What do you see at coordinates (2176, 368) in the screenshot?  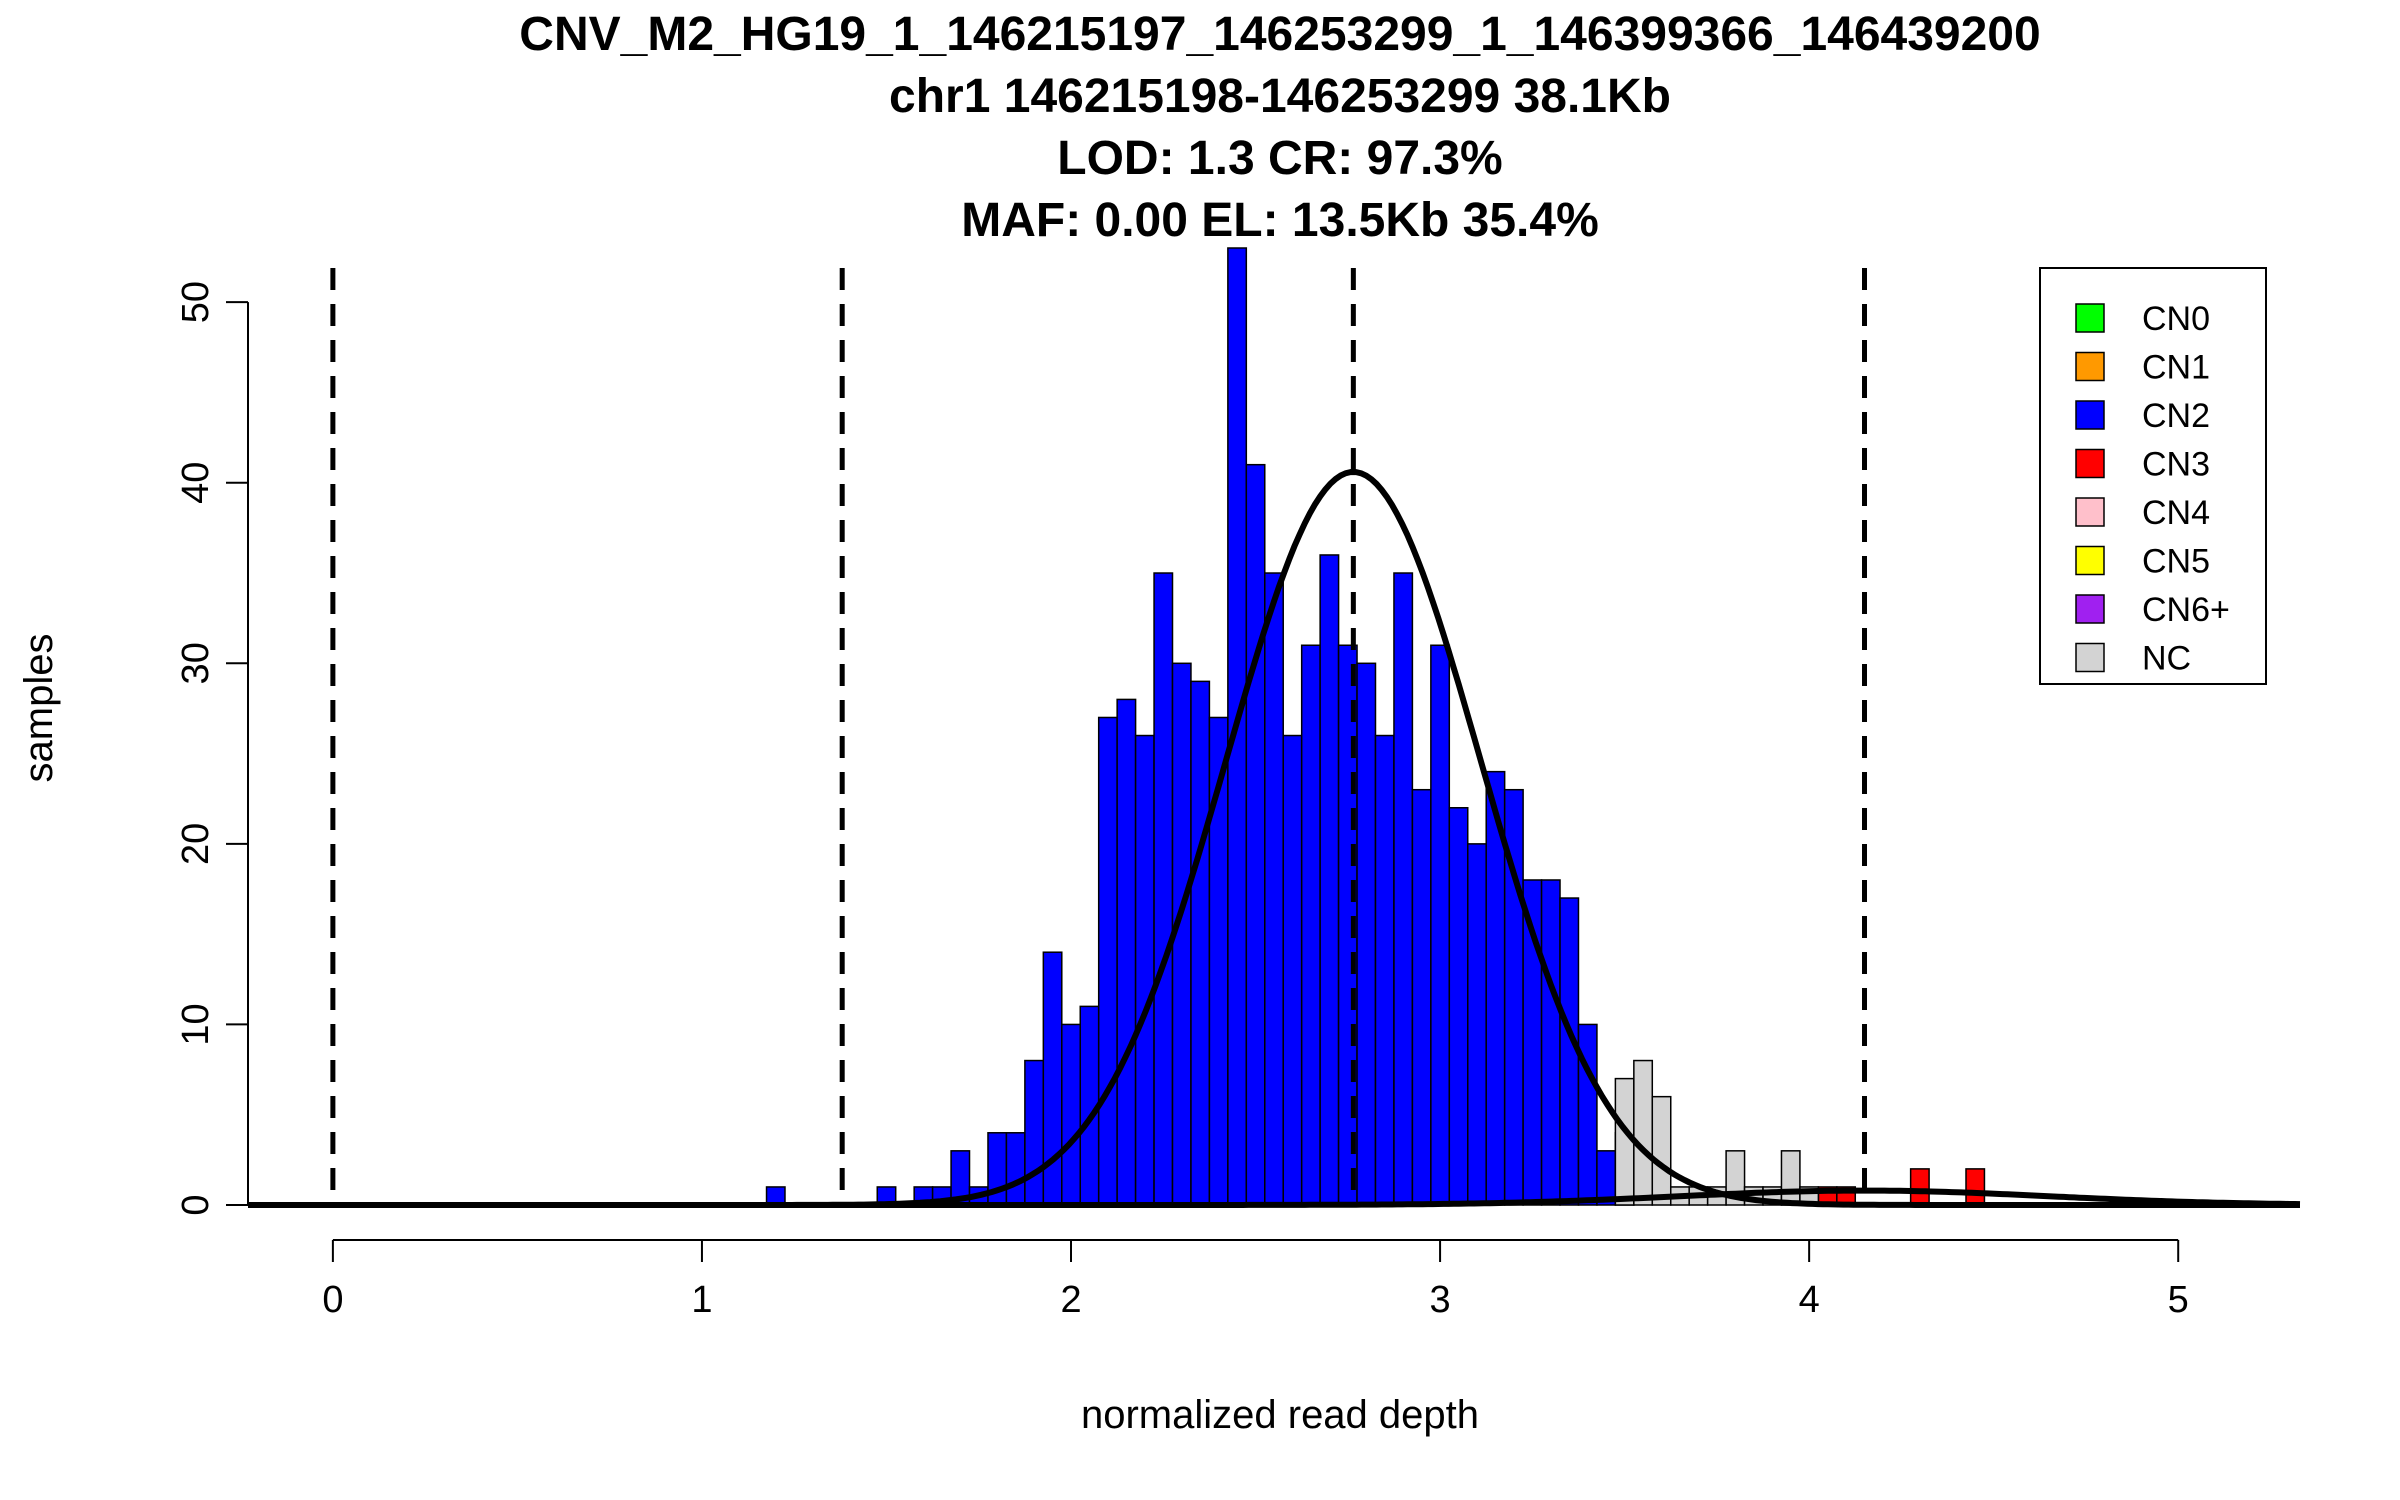 I see `legend-label: CN1` at bounding box center [2176, 368].